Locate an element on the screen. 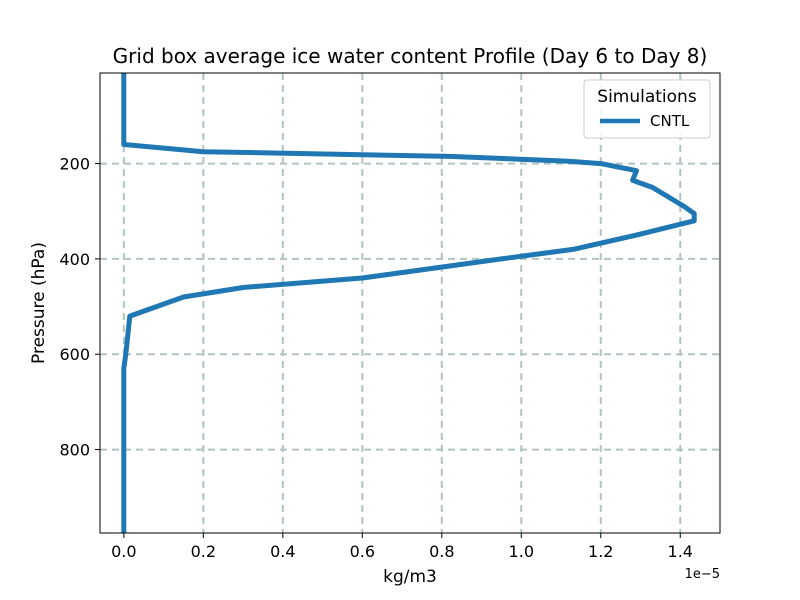 This screenshot has width=800, height=600. x-tick-label: 0.6 is located at coordinates (362, 551).